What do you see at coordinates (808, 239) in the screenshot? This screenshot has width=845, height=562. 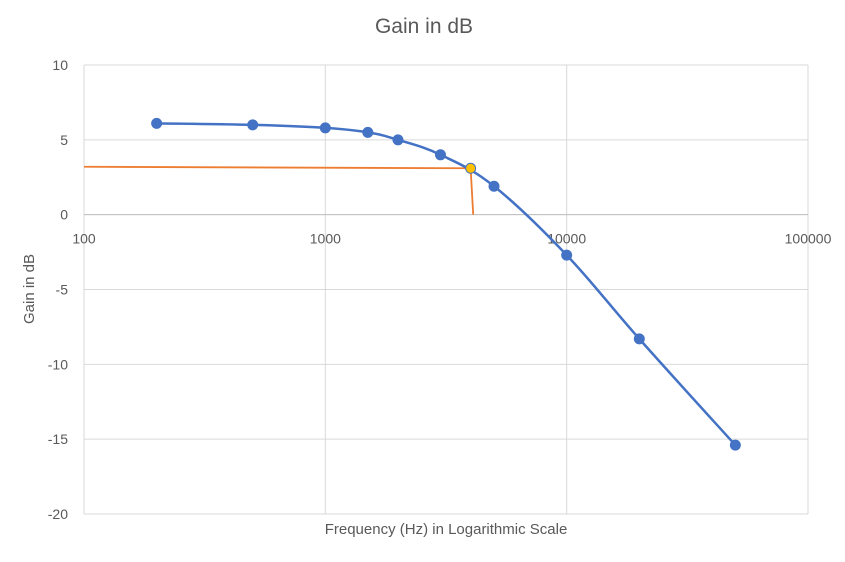 I see `x-tick-label: 100000` at bounding box center [808, 239].